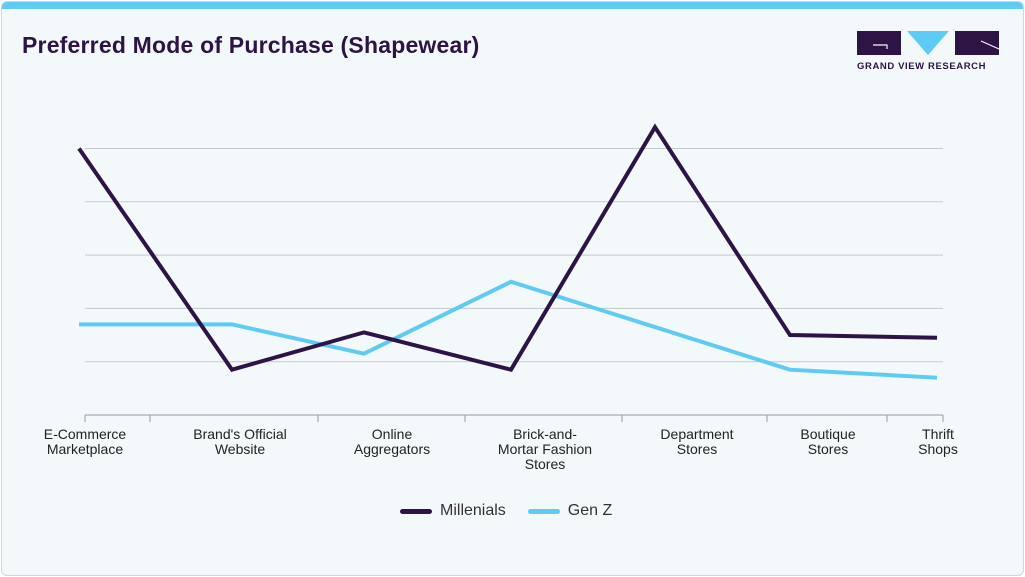  I want to click on x-tick-label-line: Website, so click(240, 449).